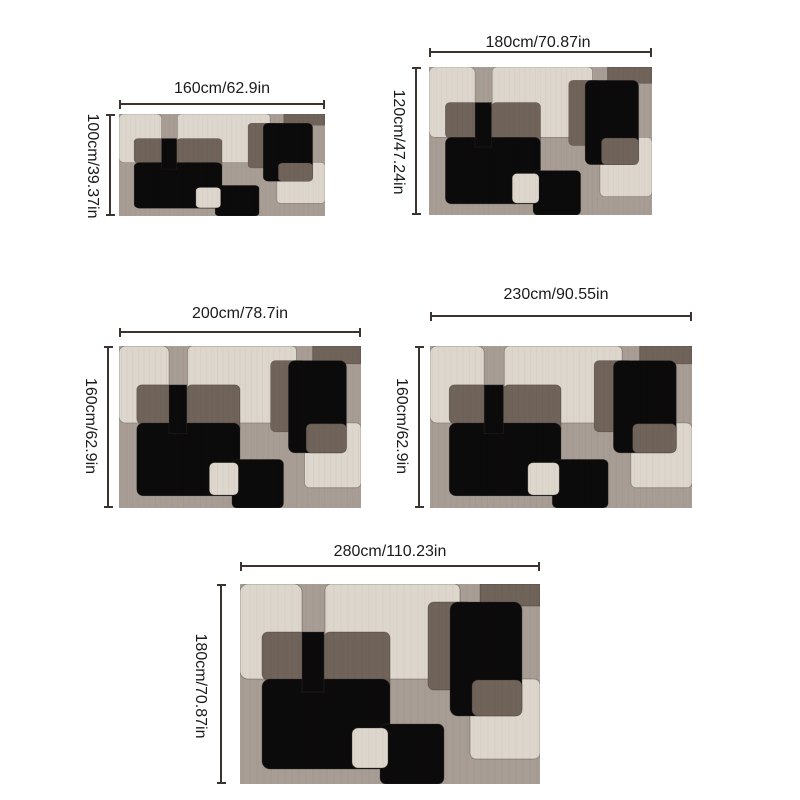 The image size is (800, 800). What do you see at coordinates (398, 142) in the screenshot?
I see `height-label: 120cm/47.24in` at bounding box center [398, 142].